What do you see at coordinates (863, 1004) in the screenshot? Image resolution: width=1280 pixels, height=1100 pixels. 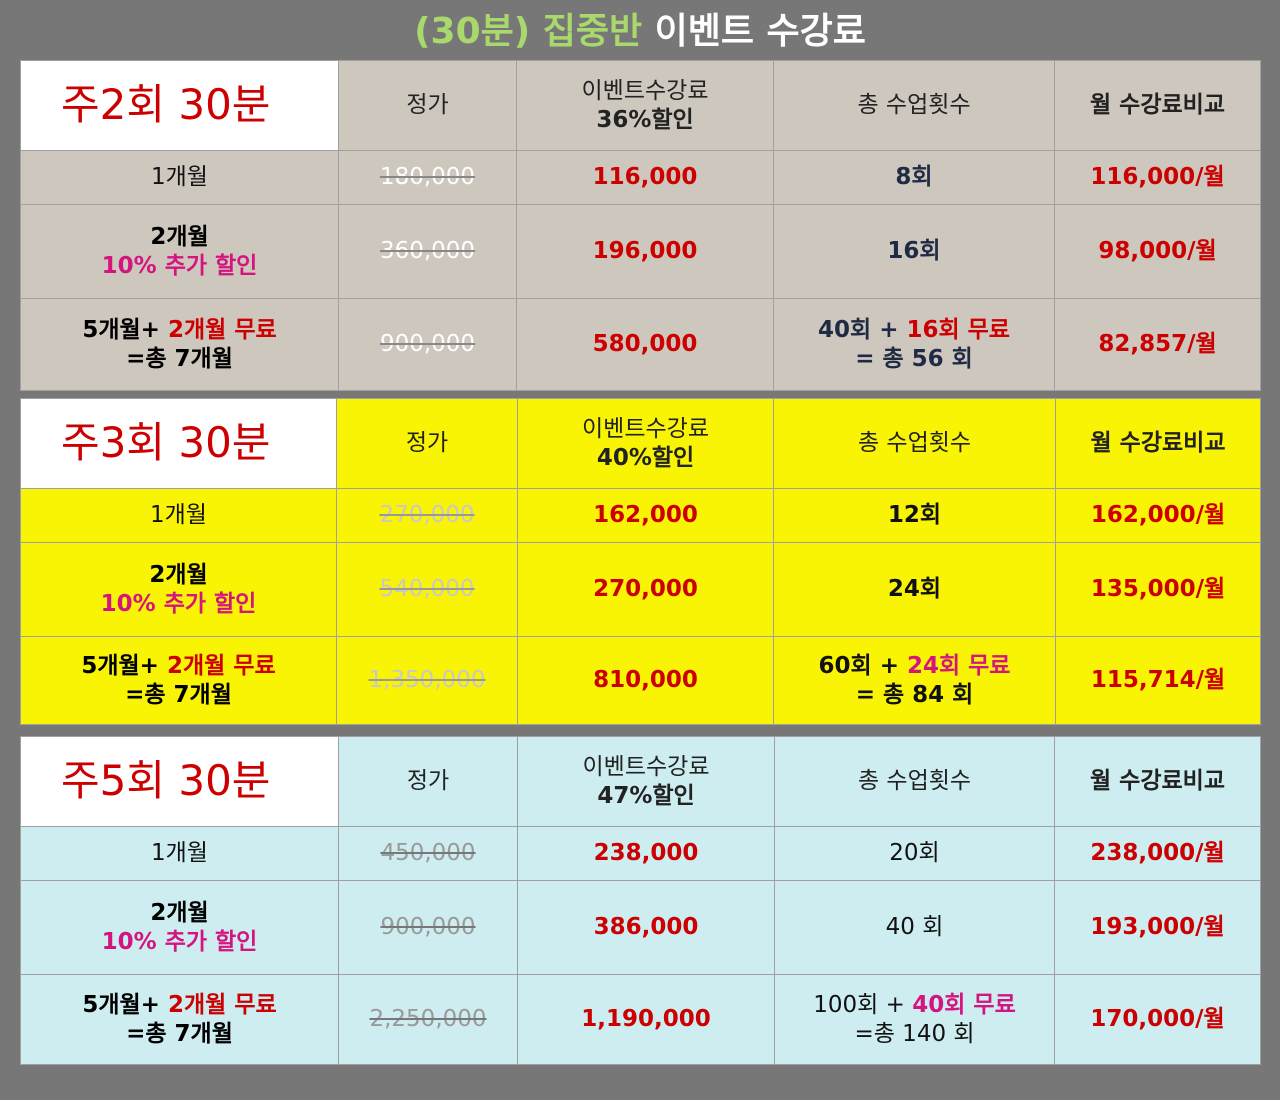 I see `sessions-base: 100회 +` at bounding box center [863, 1004].